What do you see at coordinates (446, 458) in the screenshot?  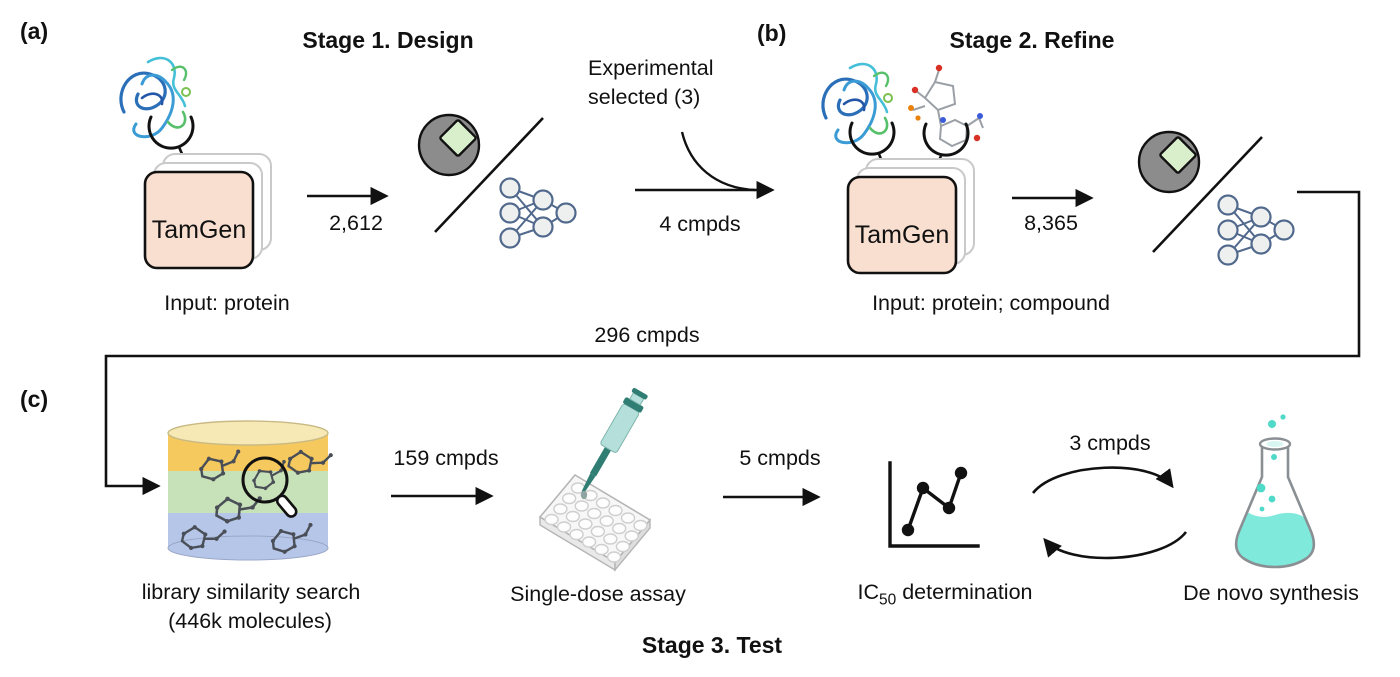 I see `library-to-assay-count: 159 cmpds` at bounding box center [446, 458].